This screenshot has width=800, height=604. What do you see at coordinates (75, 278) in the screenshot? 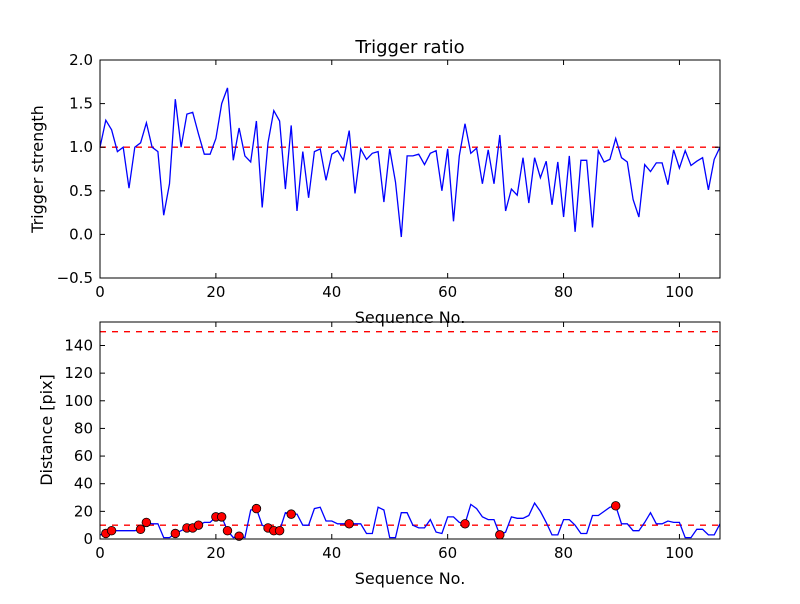
I see `y-tick-label: −0.5` at bounding box center [75, 278].